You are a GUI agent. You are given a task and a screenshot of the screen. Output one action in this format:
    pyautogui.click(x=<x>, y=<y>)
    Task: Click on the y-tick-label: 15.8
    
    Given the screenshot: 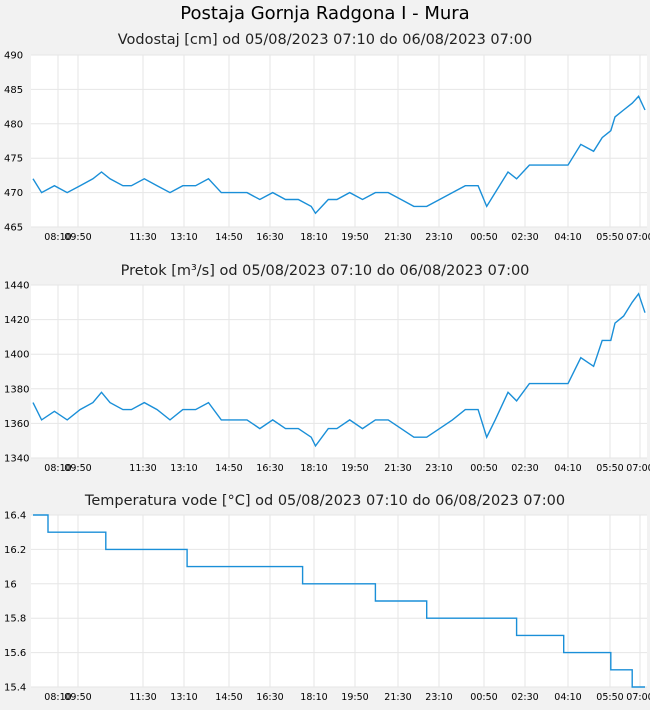 What is the action you would take?
    pyautogui.click(x=15, y=619)
    